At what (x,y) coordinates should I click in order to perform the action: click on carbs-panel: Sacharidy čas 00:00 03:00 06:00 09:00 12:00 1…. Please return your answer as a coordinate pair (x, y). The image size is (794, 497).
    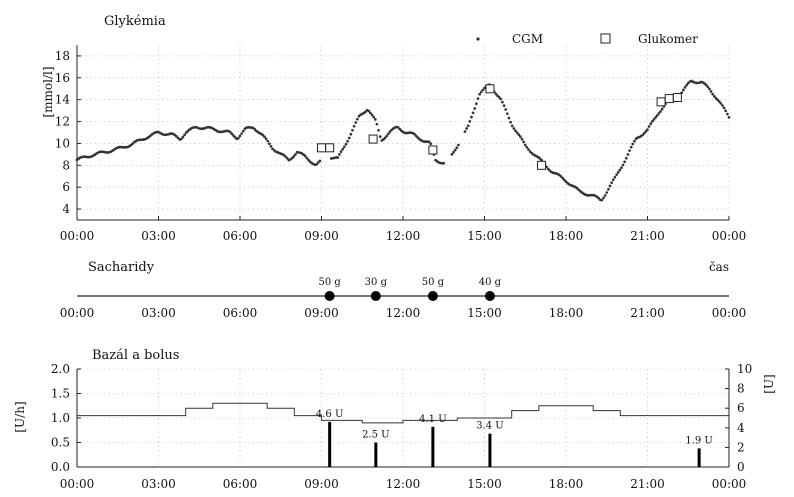
    Looking at the image, I should click on (403, 290).